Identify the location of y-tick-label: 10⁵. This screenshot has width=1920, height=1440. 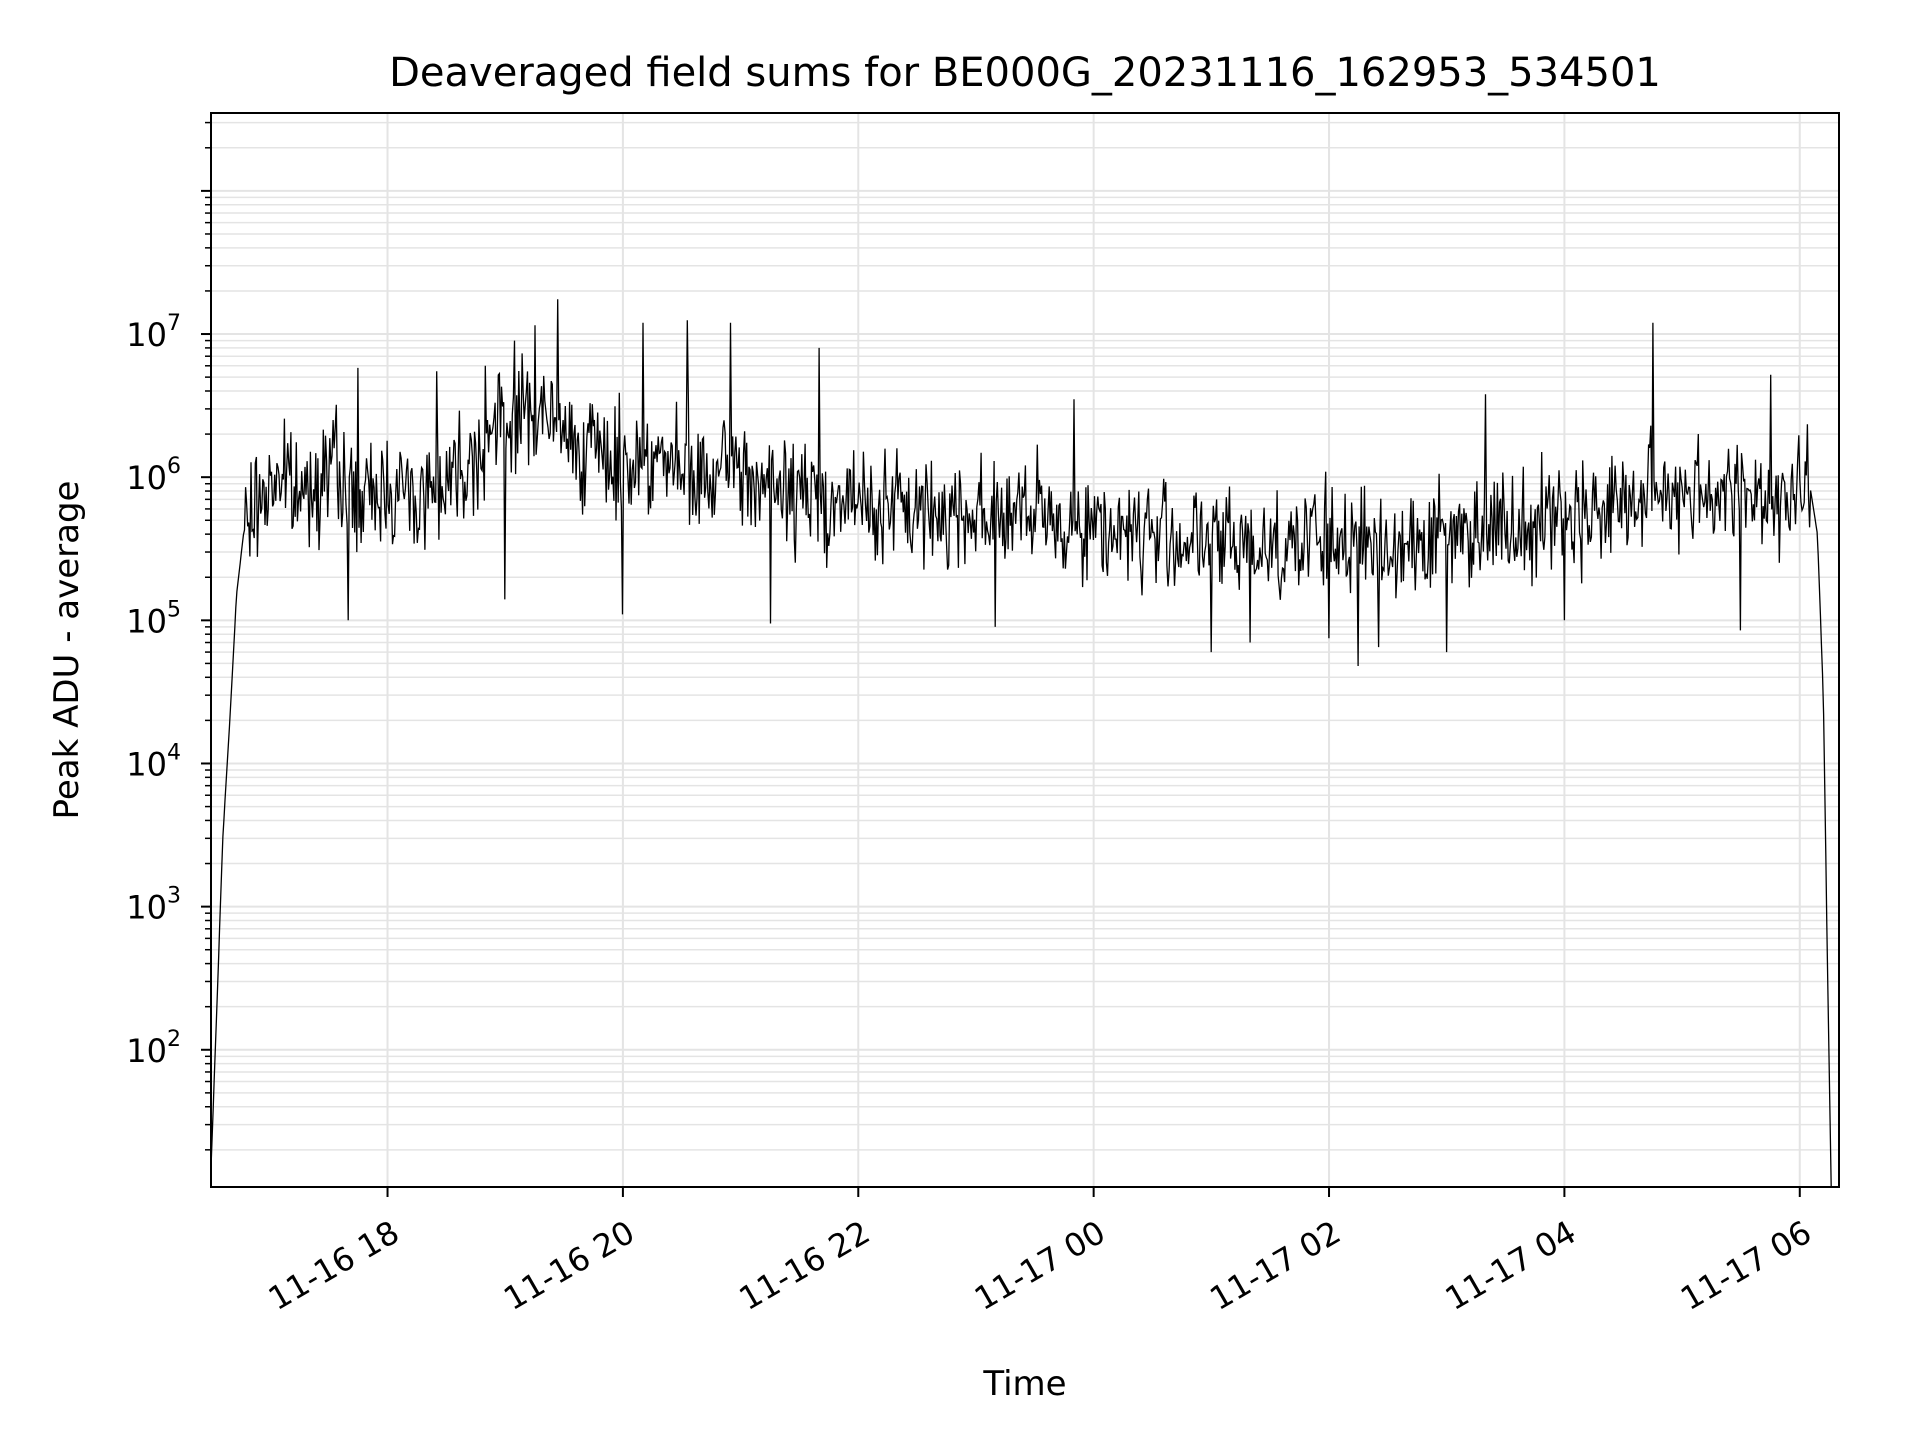
(153, 618).